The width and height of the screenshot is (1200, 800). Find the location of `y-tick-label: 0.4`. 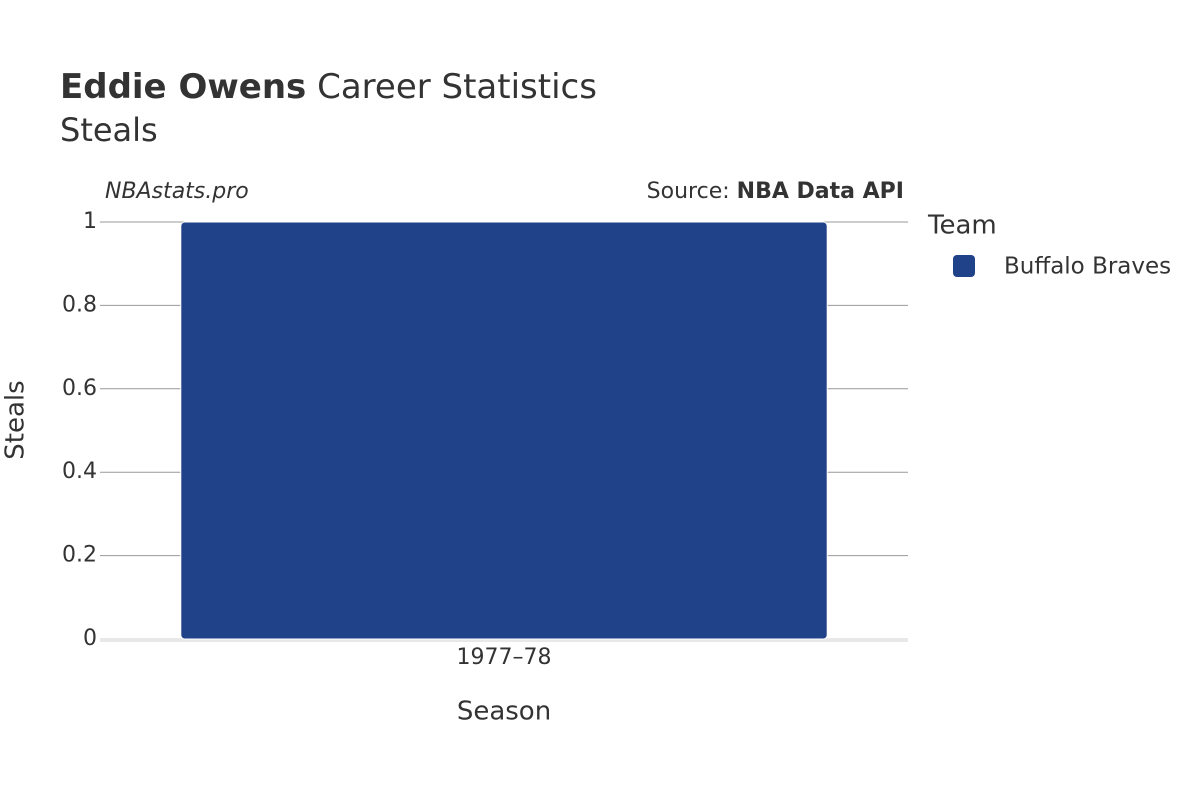

y-tick-label: 0.4 is located at coordinates (79, 471).